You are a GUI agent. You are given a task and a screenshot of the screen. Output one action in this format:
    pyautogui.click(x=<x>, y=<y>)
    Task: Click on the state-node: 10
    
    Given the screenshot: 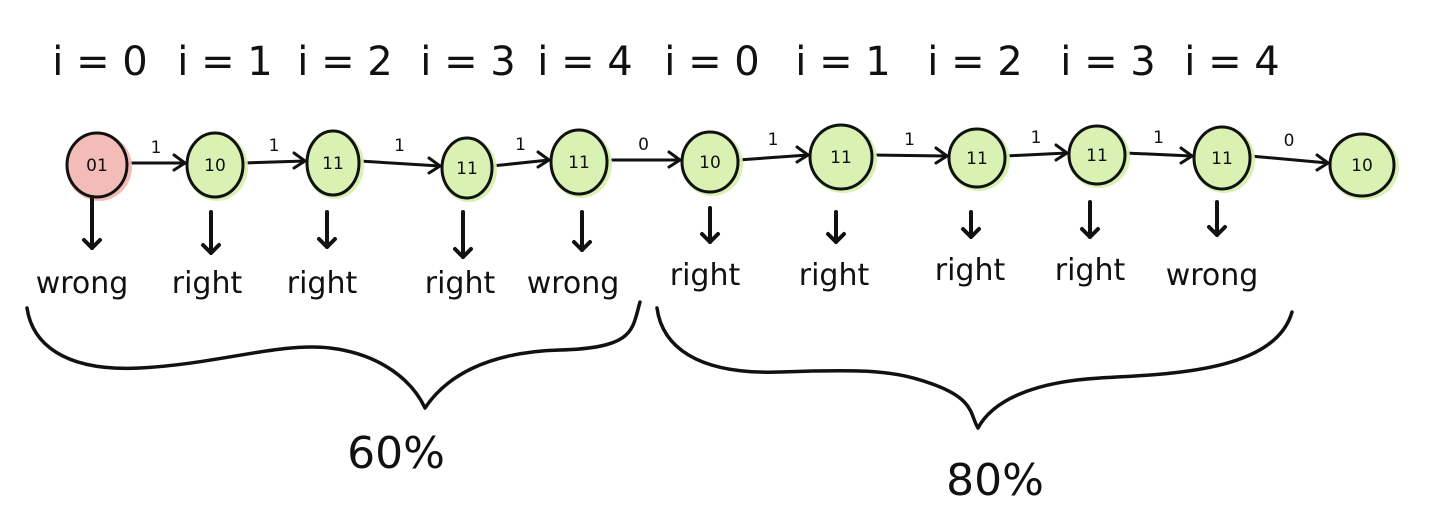 What is the action you would take?
    pyautogui.click(x=1363, y=166)
    